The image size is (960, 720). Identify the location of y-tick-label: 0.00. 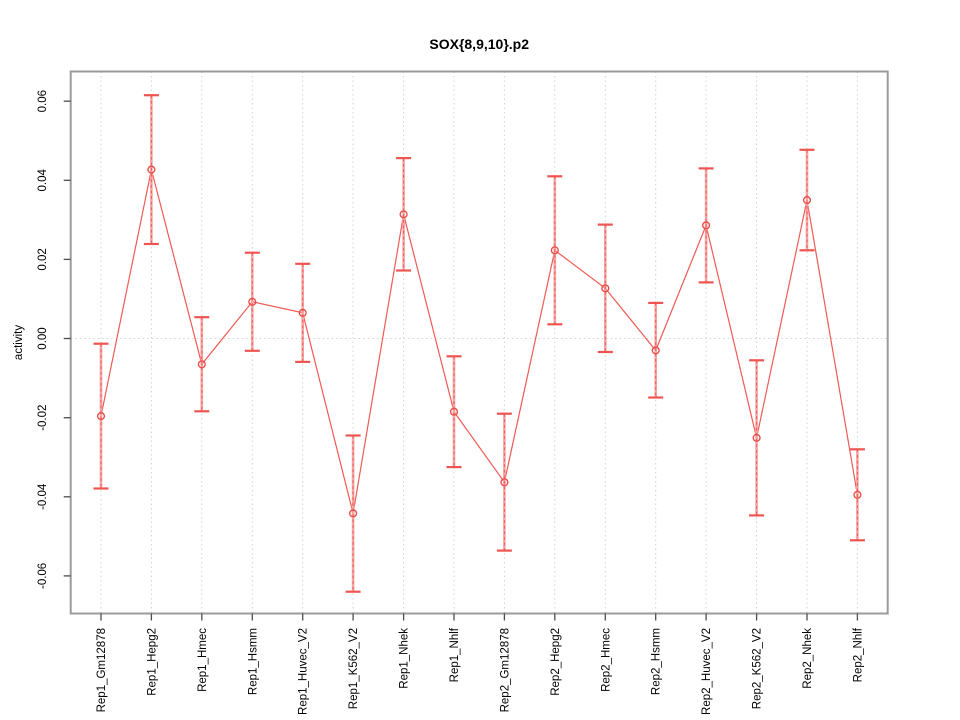
(43, 338).